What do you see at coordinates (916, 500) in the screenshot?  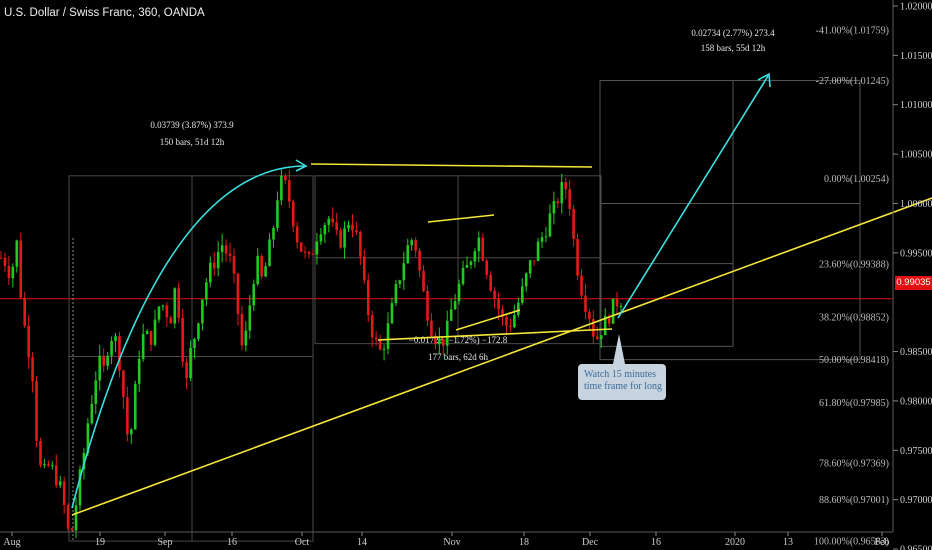 I see `price-tick-label: 0.97000` at bounding box center [916, 500].